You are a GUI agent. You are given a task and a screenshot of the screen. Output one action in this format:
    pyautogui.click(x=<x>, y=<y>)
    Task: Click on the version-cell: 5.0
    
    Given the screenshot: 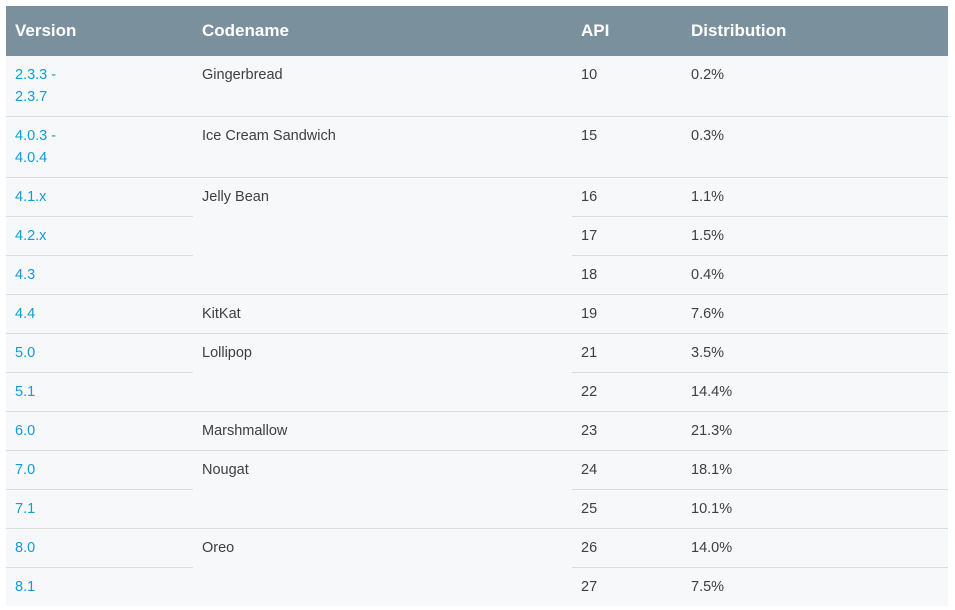 What is the action you would take?
    pyautogui.click(x=99, y=353)
    